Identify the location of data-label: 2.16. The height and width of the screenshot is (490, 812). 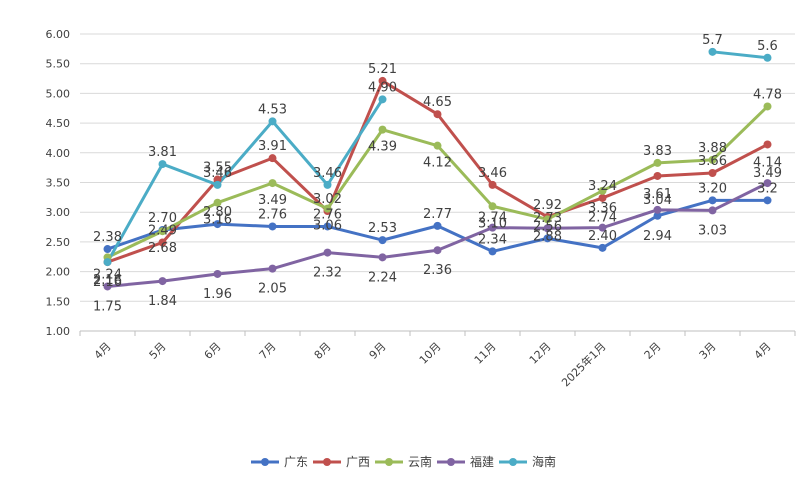
(107, 282).